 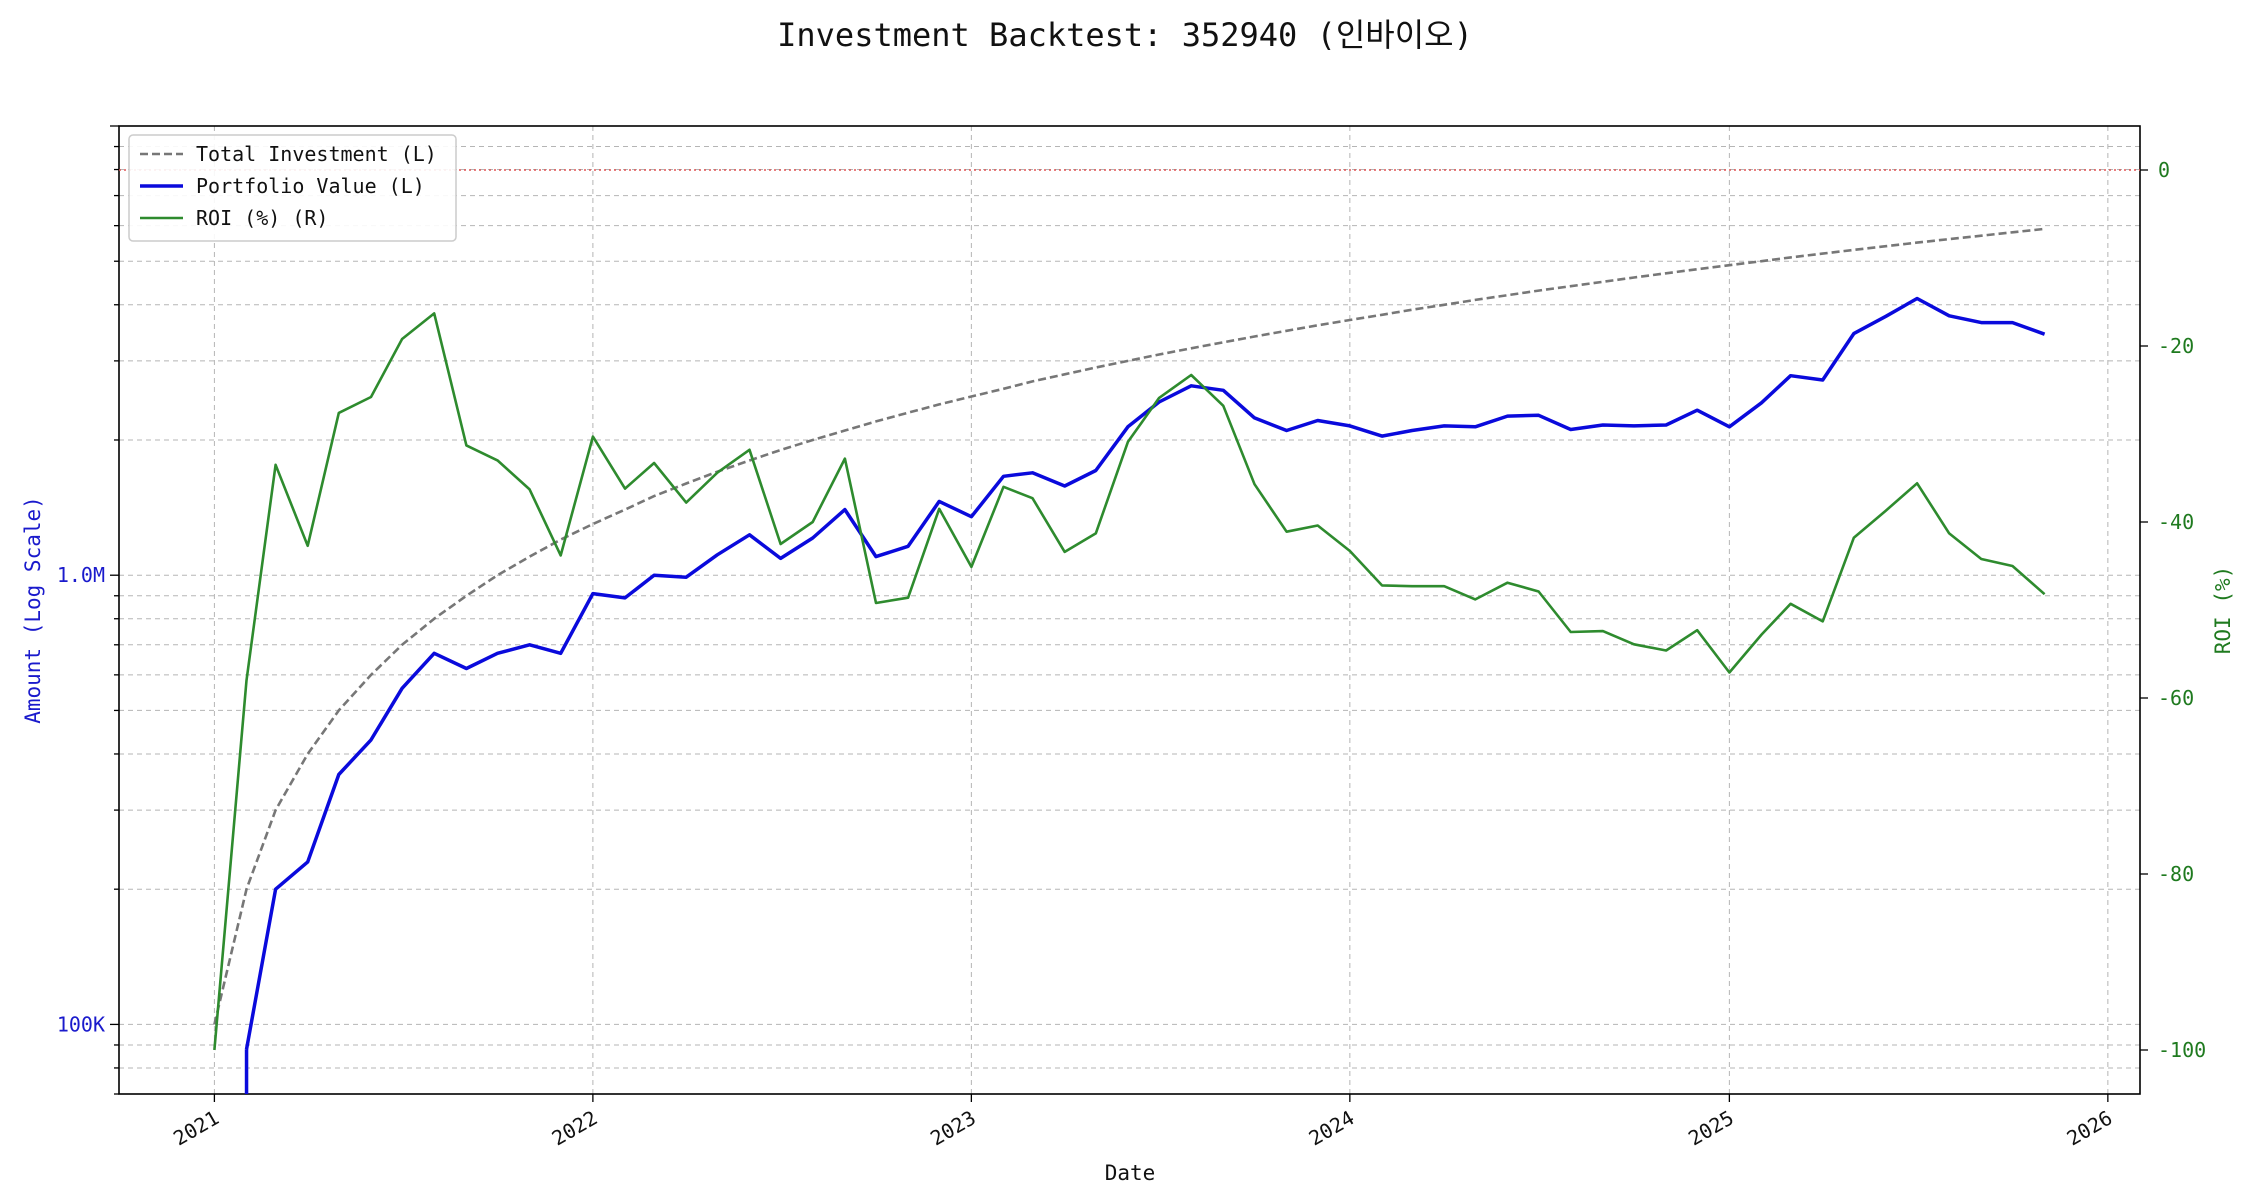 What do you see at coordinates (2176, 874) in the screenshot?
I see `y-right-tick-label: -80` at bounding box center [2176, 874].